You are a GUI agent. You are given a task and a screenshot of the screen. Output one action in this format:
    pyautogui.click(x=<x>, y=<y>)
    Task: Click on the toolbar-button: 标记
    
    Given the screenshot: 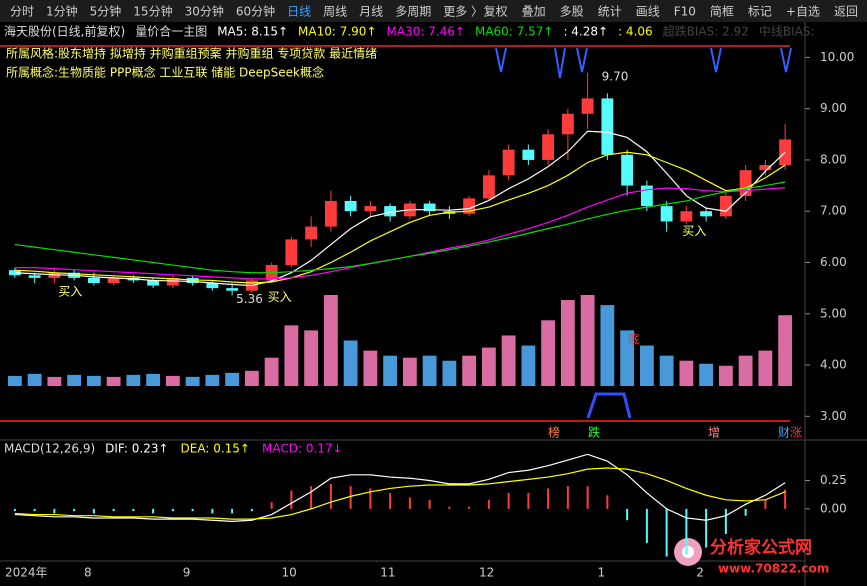 What is the action you would take?
    pyautogui.click(x=760, y=12)
    